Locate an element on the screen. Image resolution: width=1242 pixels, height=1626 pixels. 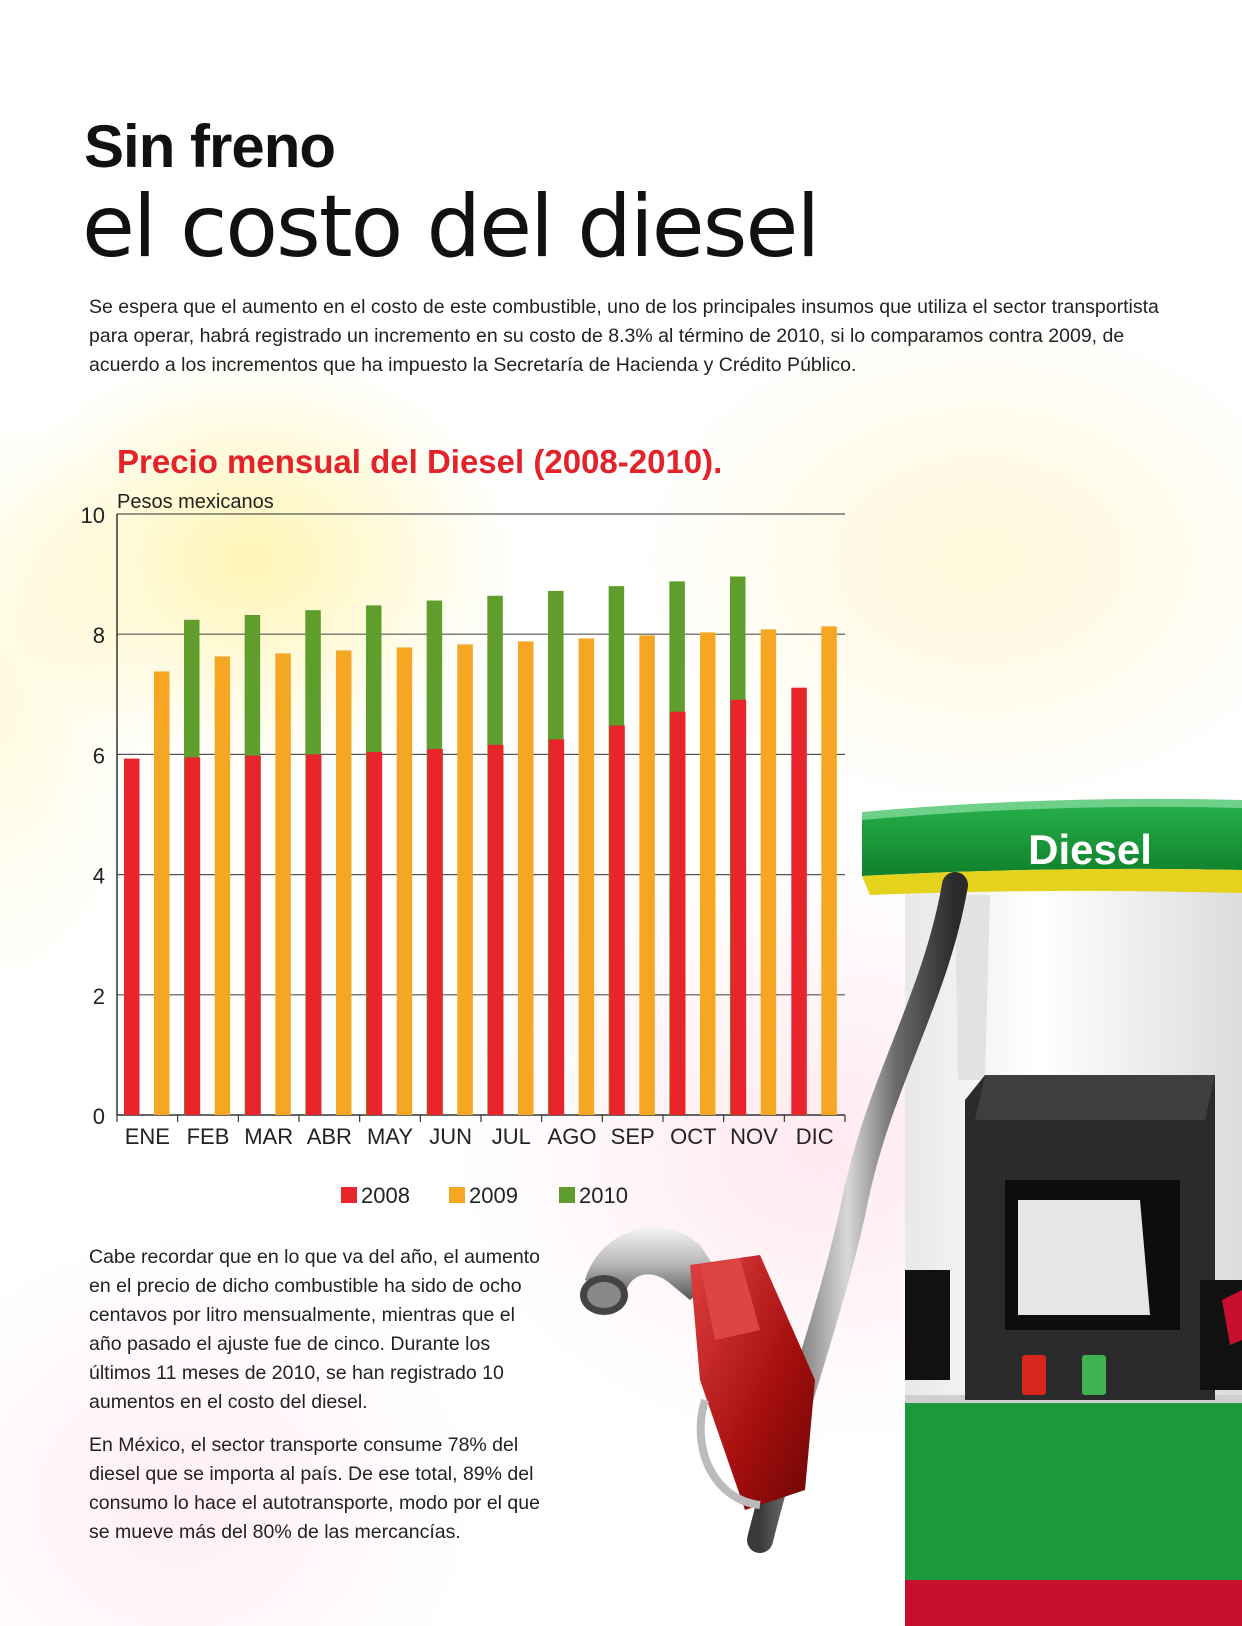
bar-2008-sep is located at coordinates (617, 920).